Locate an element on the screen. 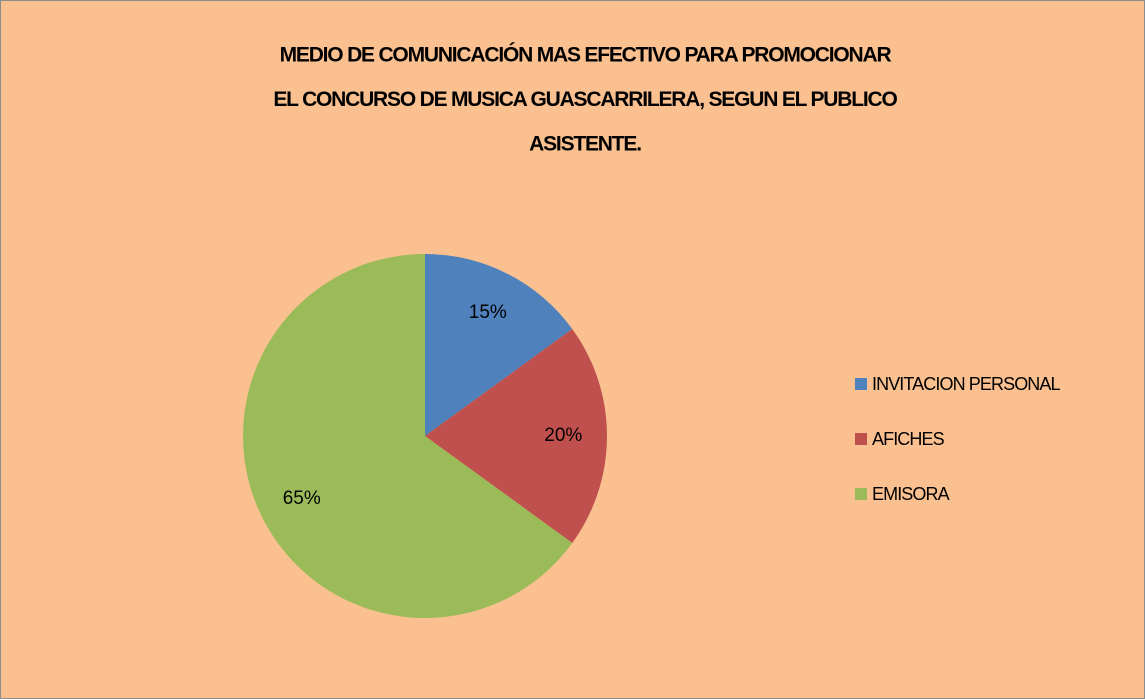 Image resolution: width=1145 pixels, height=699 pixels. legend-label: AFICHES is located at coordinates (908, 439).